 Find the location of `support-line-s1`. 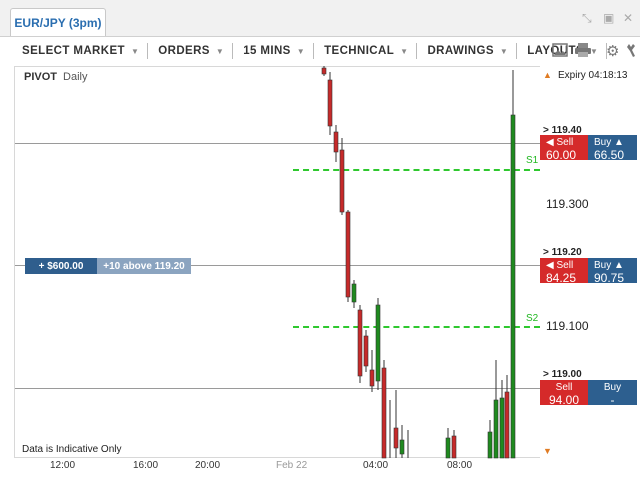

support-line-s1 is located at coordinates (416, 170).